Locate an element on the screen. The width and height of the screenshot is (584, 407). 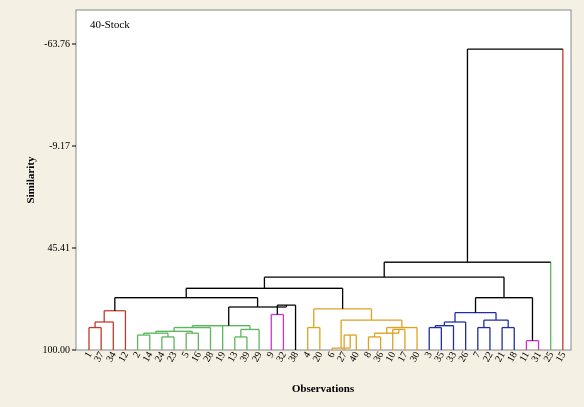
leaf-label: 28 is located at coordinates (209, 357).